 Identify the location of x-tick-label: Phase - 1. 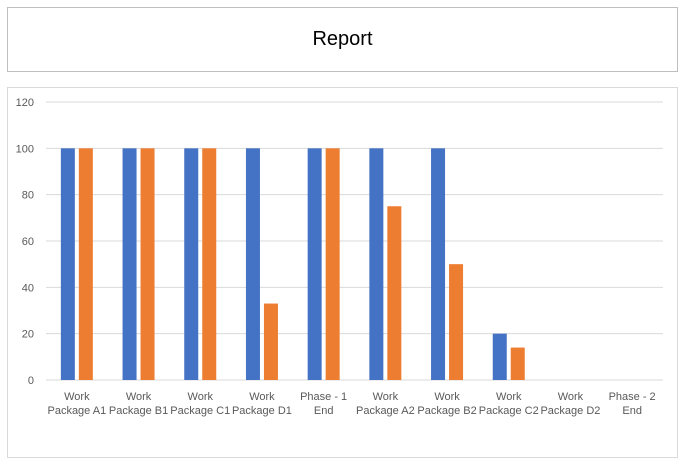
(323, 397).